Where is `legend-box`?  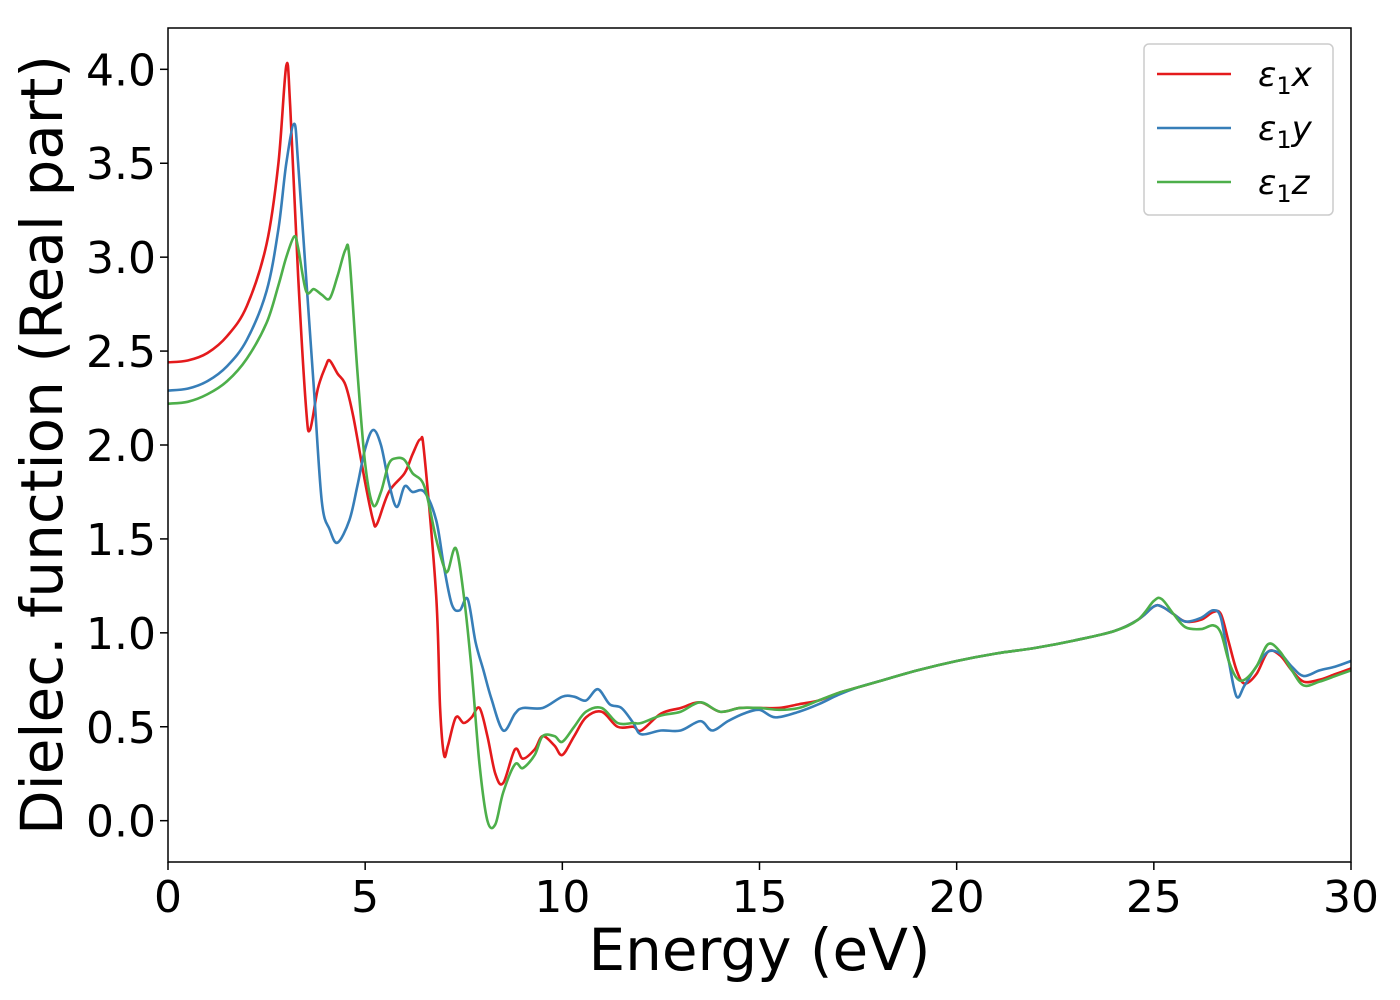 legend-box is located at coordinates (1238, 129).